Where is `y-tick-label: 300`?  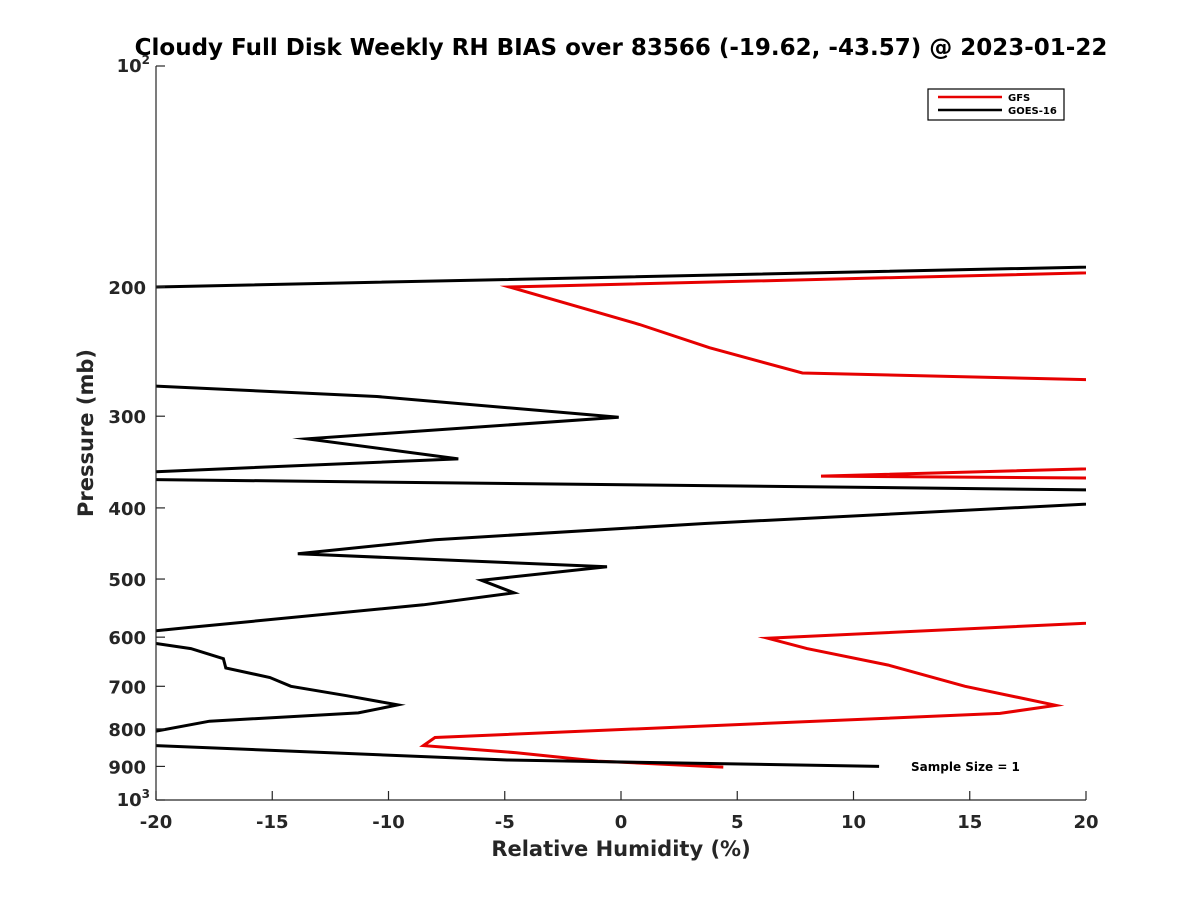 y-tick-label: 300 is located at coordinates (127, 417).